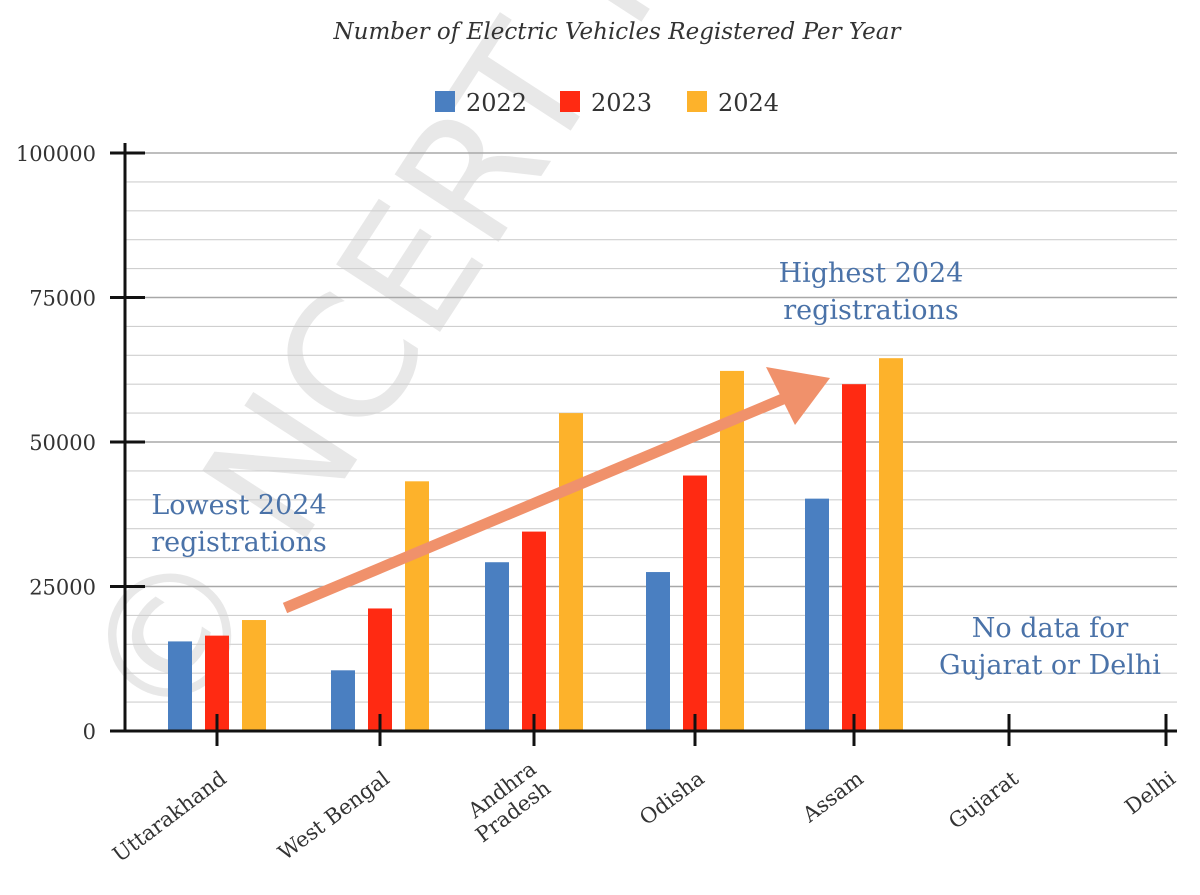 The height and width of the screenshot is (895, 1200). I want to click on x-label-gujarat: Gujarat, so click(983, 800).